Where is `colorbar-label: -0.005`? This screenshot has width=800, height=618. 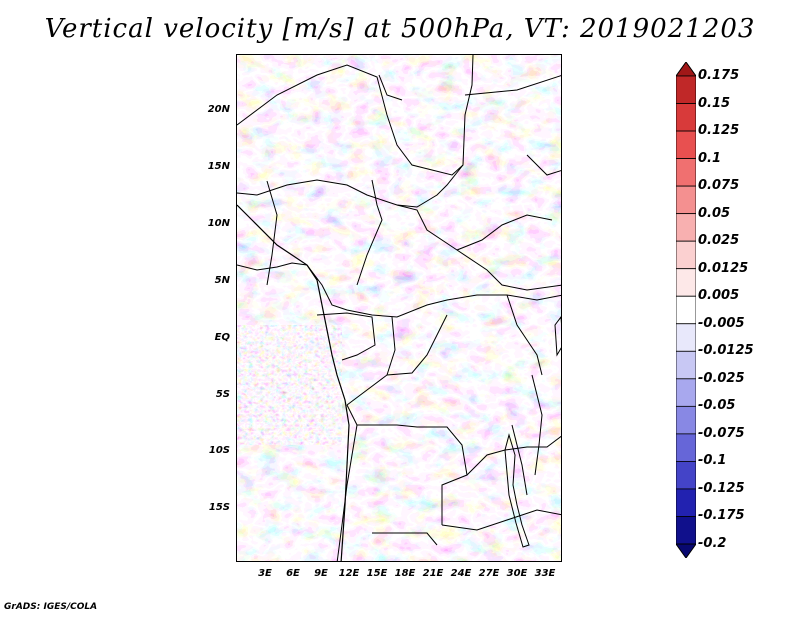 colorbar-label: -0.005 is located at coordinates (721, 323).